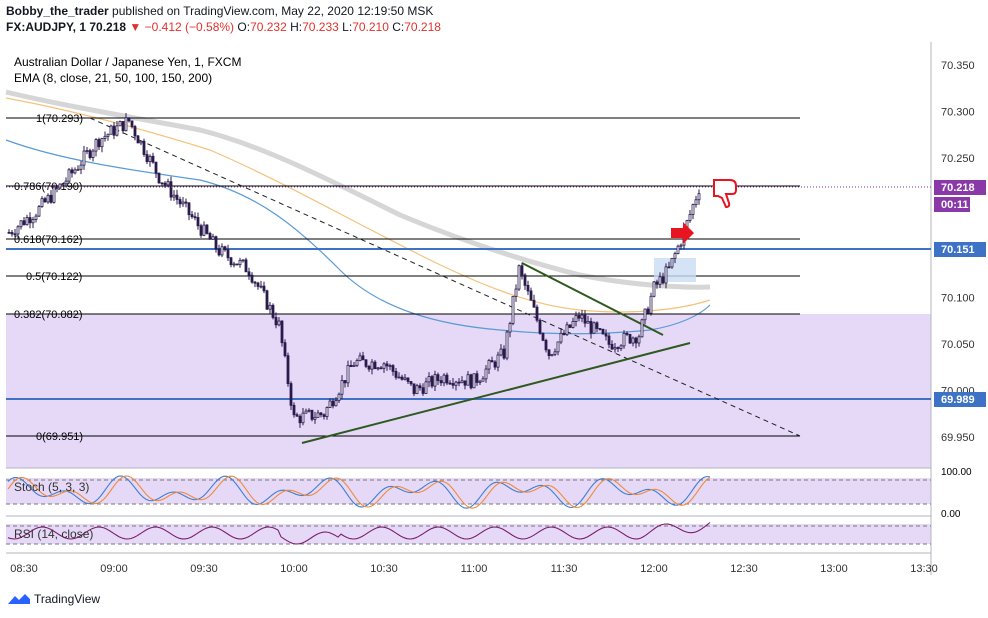  I want to click on fib-label-0382: 0.382(70.082), so click(48, 315).